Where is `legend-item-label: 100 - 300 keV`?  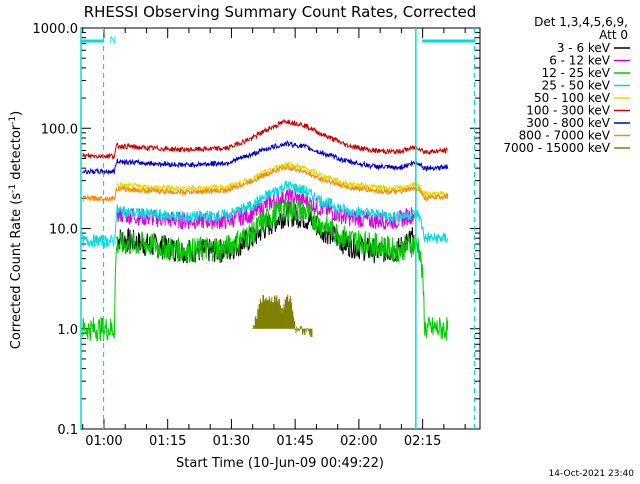
legend-item-label: 100 - 300 keV is located at coordinates (568, 111).